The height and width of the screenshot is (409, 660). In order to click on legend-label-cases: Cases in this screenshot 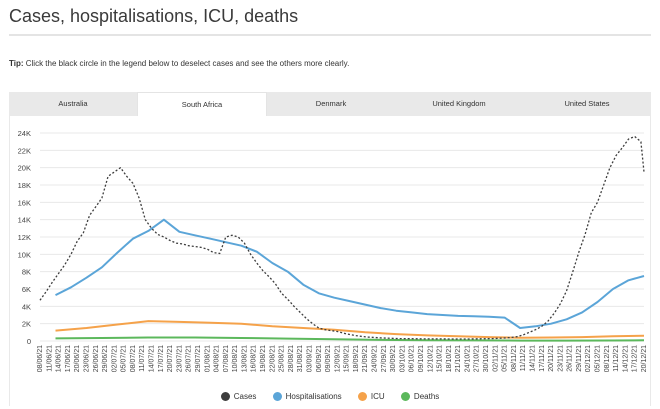, I will do `click(245, 396)`.